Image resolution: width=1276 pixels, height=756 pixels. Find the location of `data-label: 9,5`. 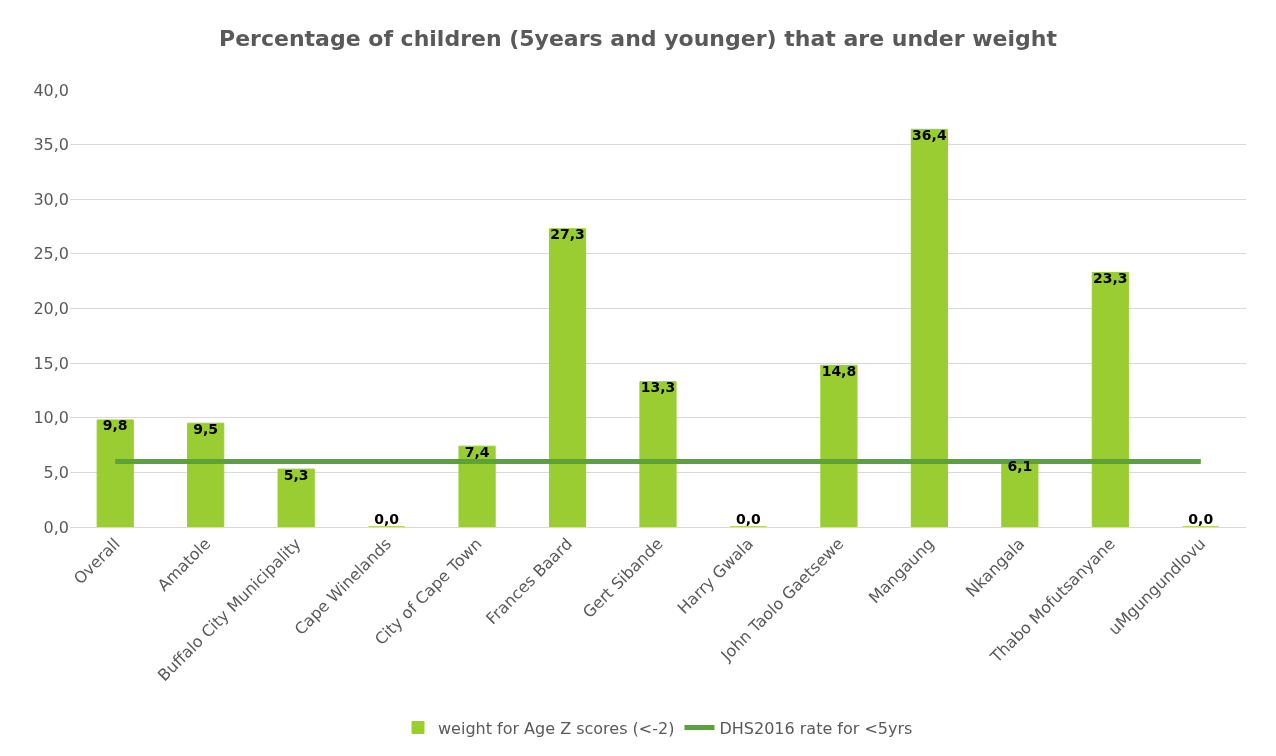

data-label: 9,5 is located at coordinates (206, 428).